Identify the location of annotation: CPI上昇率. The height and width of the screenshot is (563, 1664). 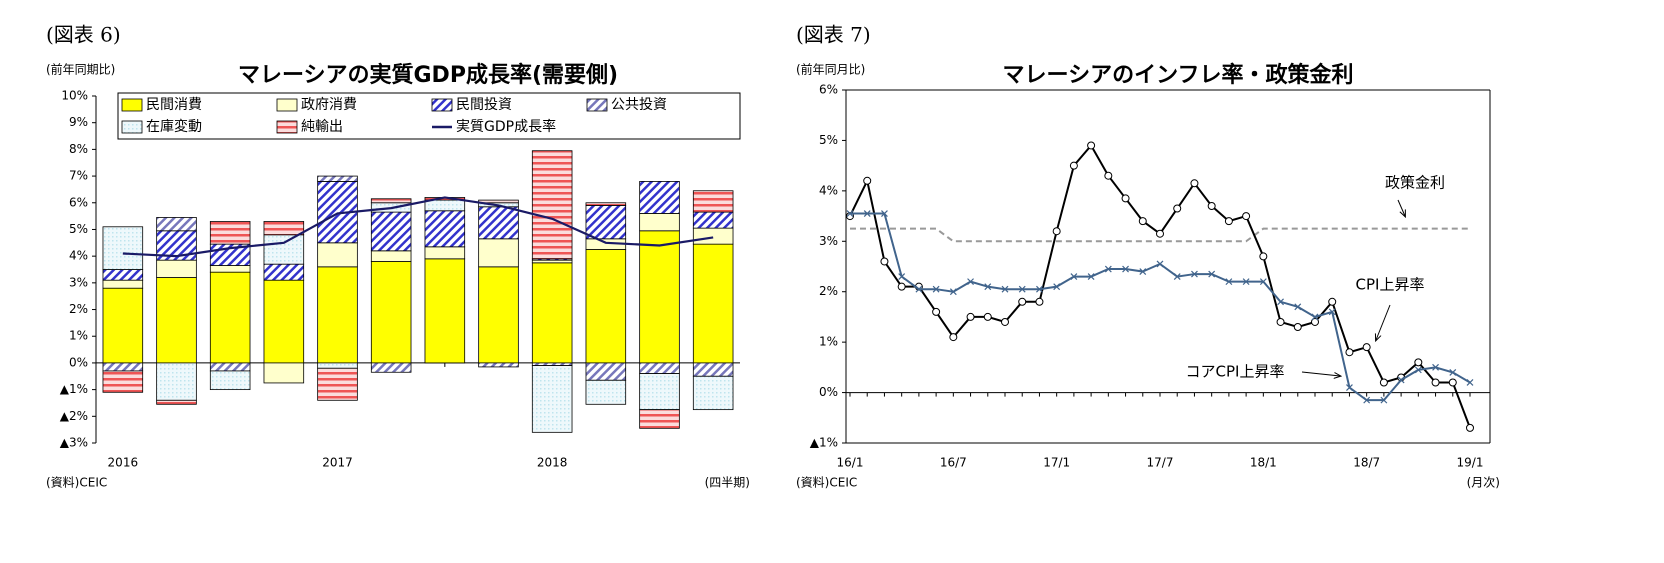
(1390, 285).